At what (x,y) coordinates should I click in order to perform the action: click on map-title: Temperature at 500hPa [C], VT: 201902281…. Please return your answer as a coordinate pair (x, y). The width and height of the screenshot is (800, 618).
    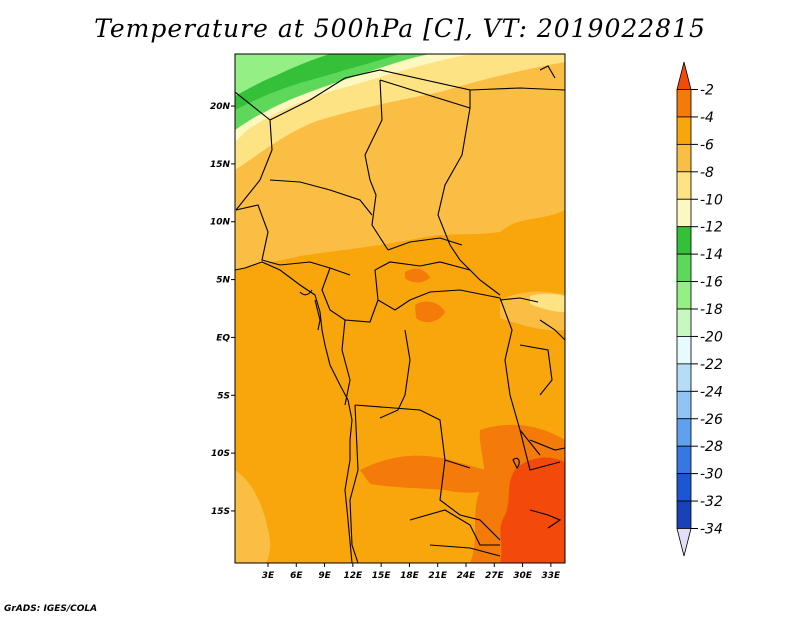
    Looking at the image, I should click on (400, 28).